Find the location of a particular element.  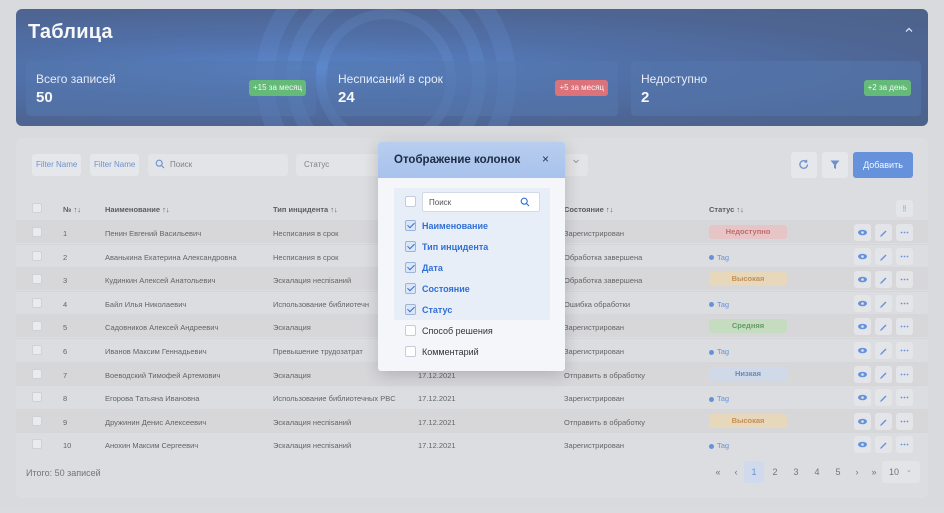

page-button: 2 is located at coordinates (775, 472).